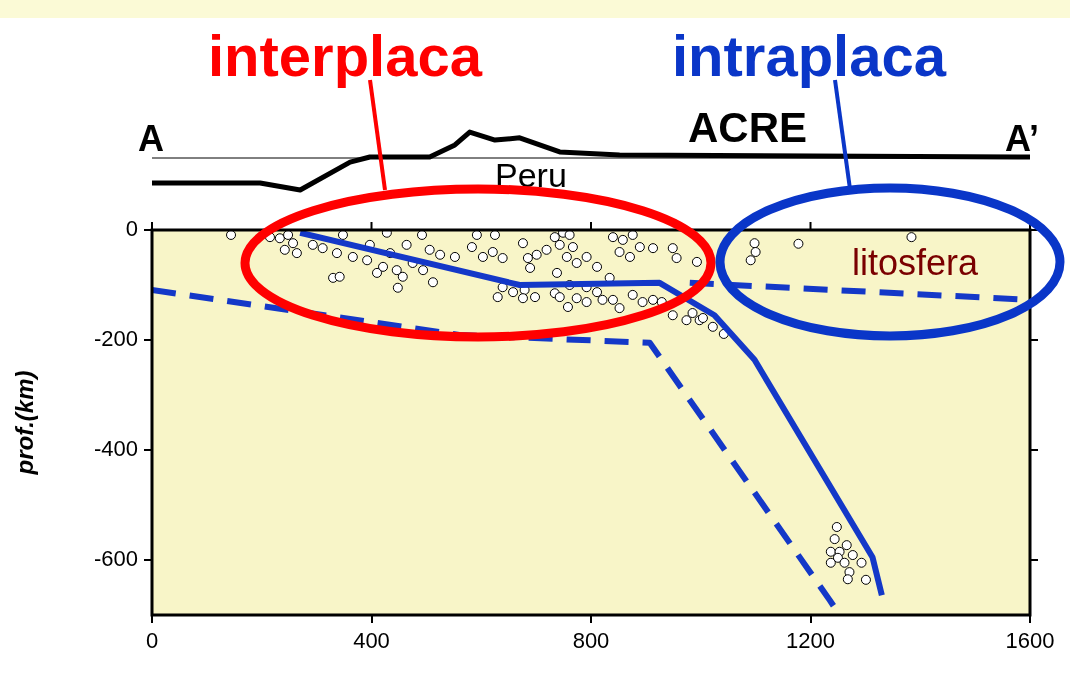  What do you see at coordinates (25, 423) in the screenshot?
I see `y-axis-title: prof.(km)` at bounding box center [25, 423].